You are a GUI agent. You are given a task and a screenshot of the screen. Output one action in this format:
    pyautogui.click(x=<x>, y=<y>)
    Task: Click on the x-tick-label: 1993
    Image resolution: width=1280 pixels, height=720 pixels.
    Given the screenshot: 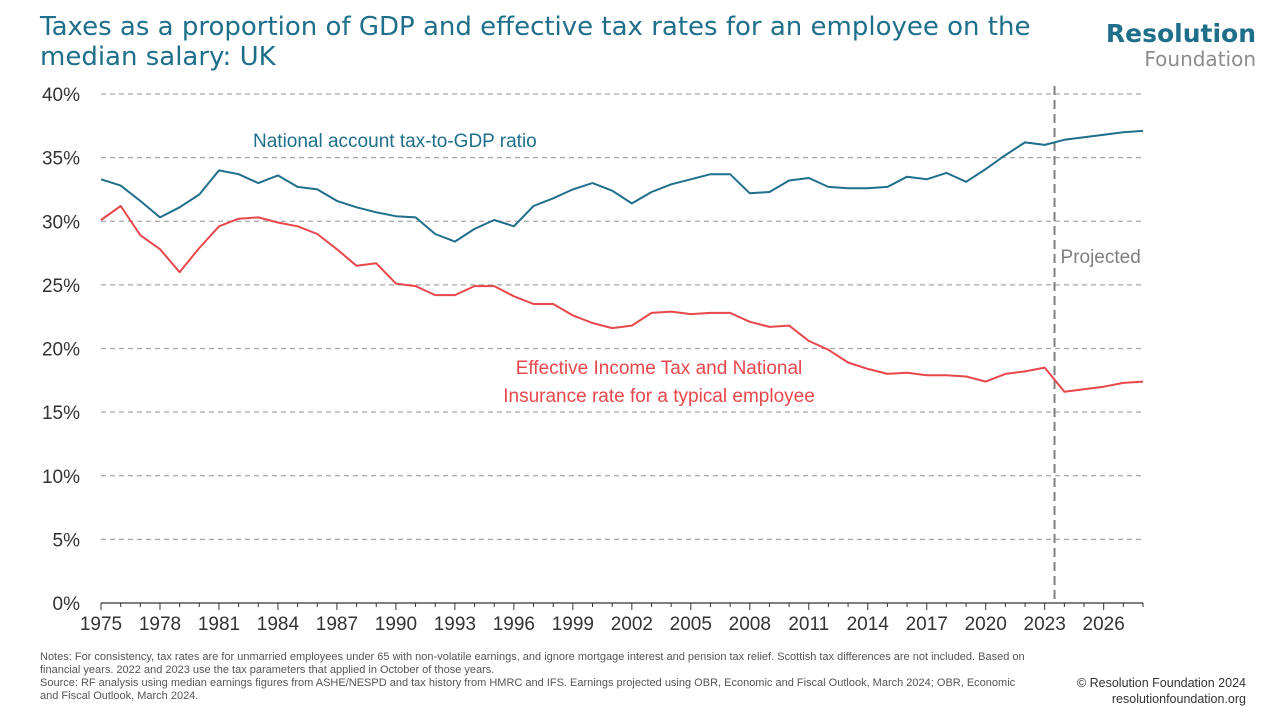 What is the action you would take?
    pyautogui.click(x=455, y=624)
    